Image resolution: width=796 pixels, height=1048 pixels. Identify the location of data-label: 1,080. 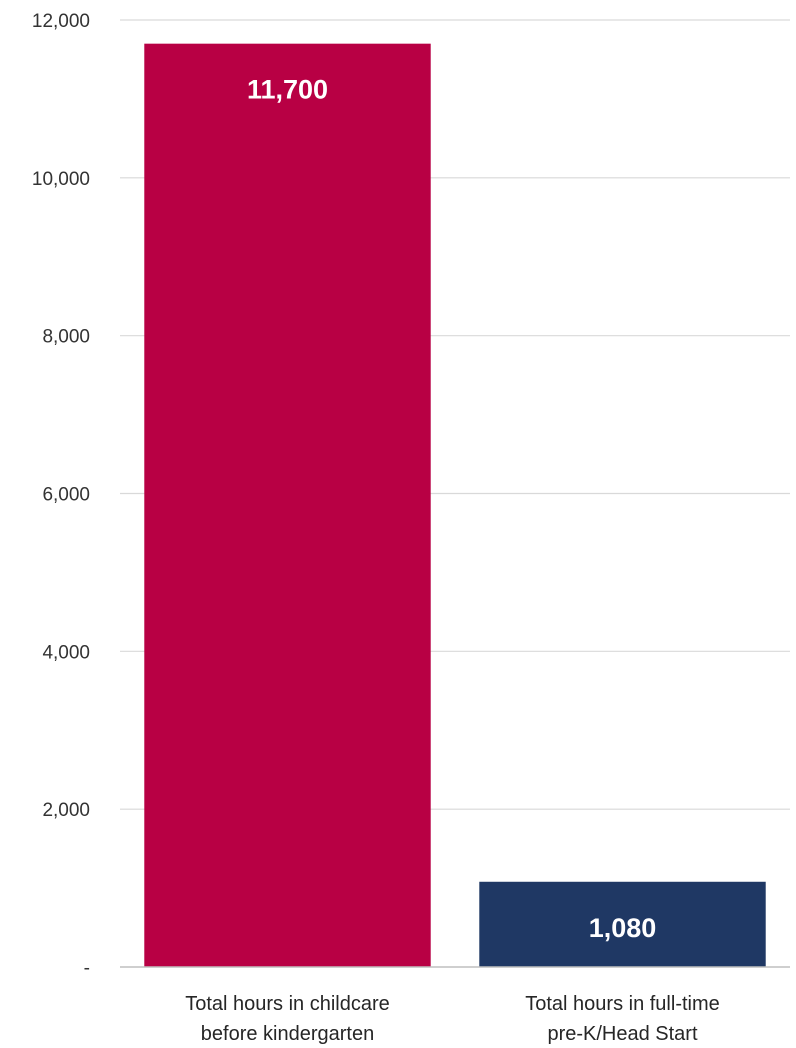
(623, 928).